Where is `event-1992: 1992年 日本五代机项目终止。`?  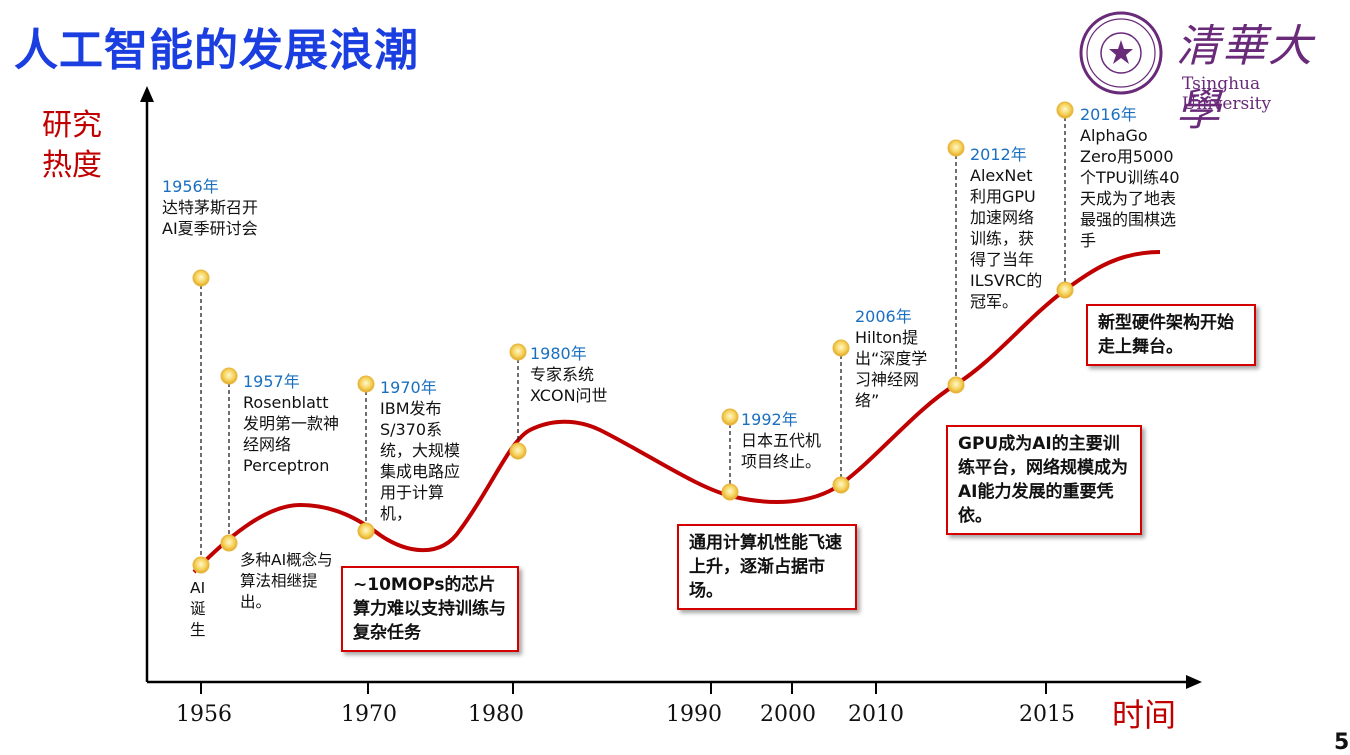
event-1992: 1992年 日本五代机项目终止。 is located at coordinates (787, 440).